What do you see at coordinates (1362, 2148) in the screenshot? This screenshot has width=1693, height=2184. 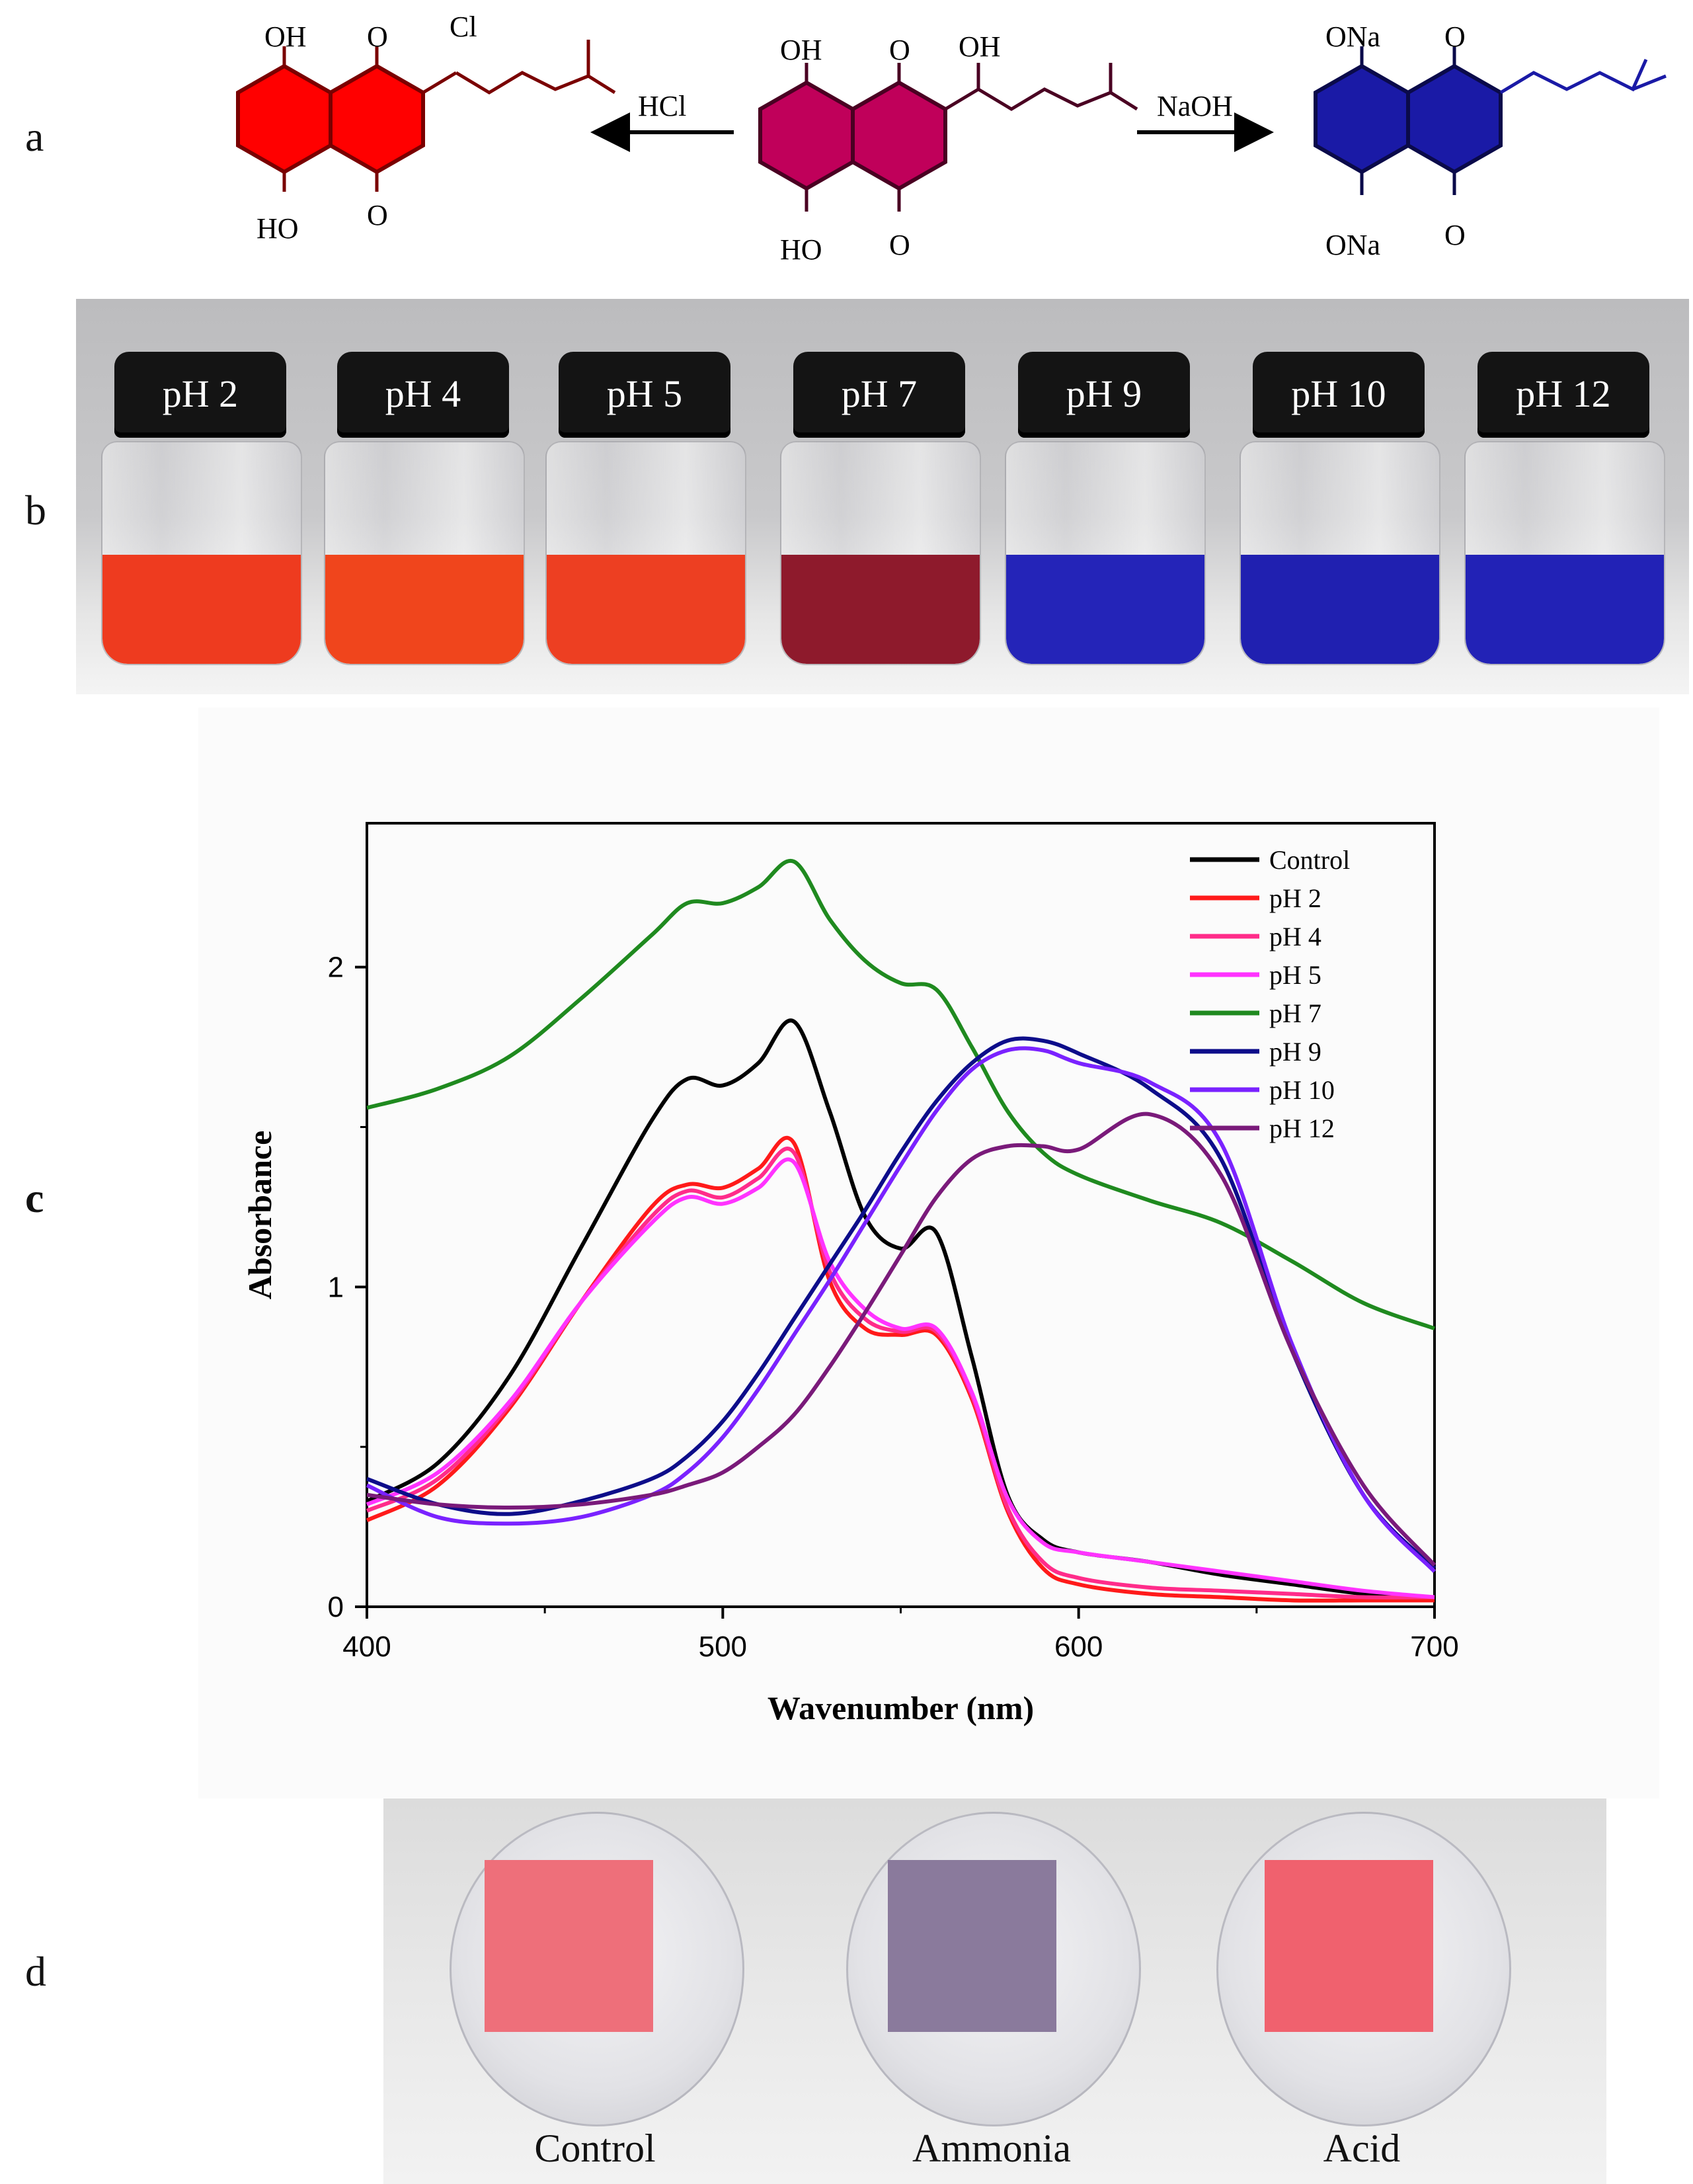 I see `dish-label-acid: Acid` at bounding box center [1362, 2148].